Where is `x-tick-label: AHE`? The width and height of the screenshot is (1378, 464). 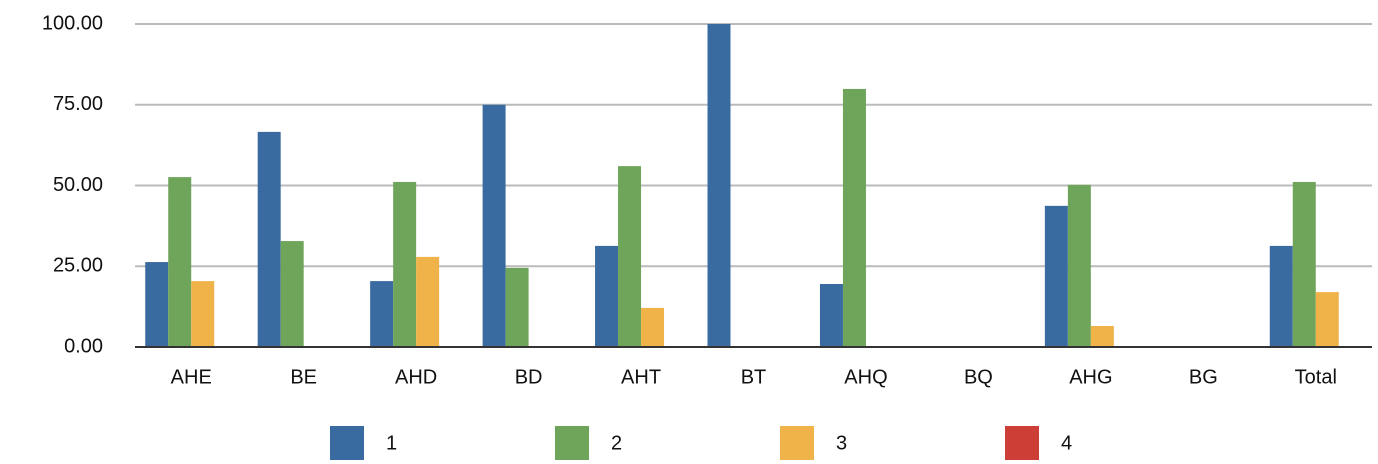 x-tick-label: AHE is located at coordinates (191, 377).